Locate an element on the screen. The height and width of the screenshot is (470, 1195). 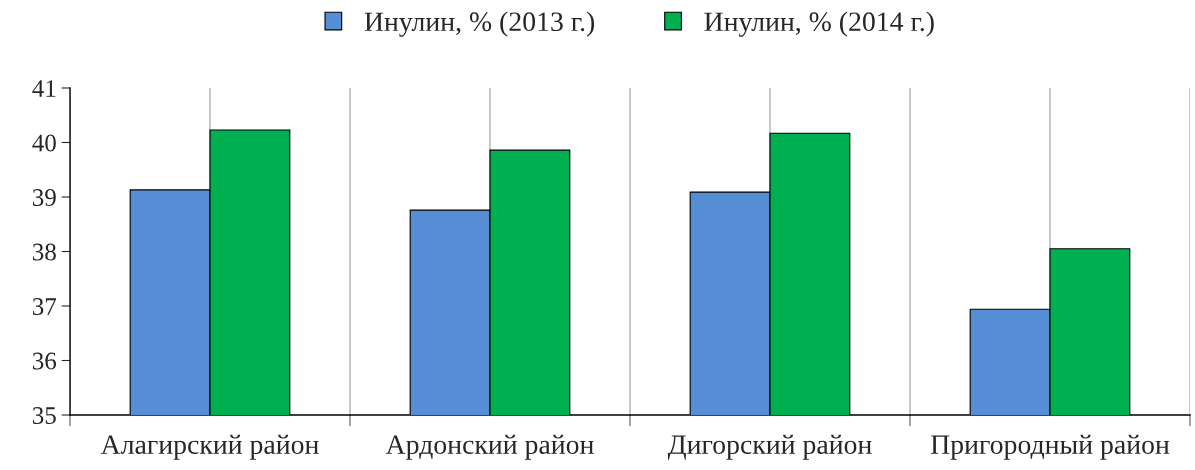
legend-label: Инулин, % (2014 г.) is located at coordinates (819, 24).